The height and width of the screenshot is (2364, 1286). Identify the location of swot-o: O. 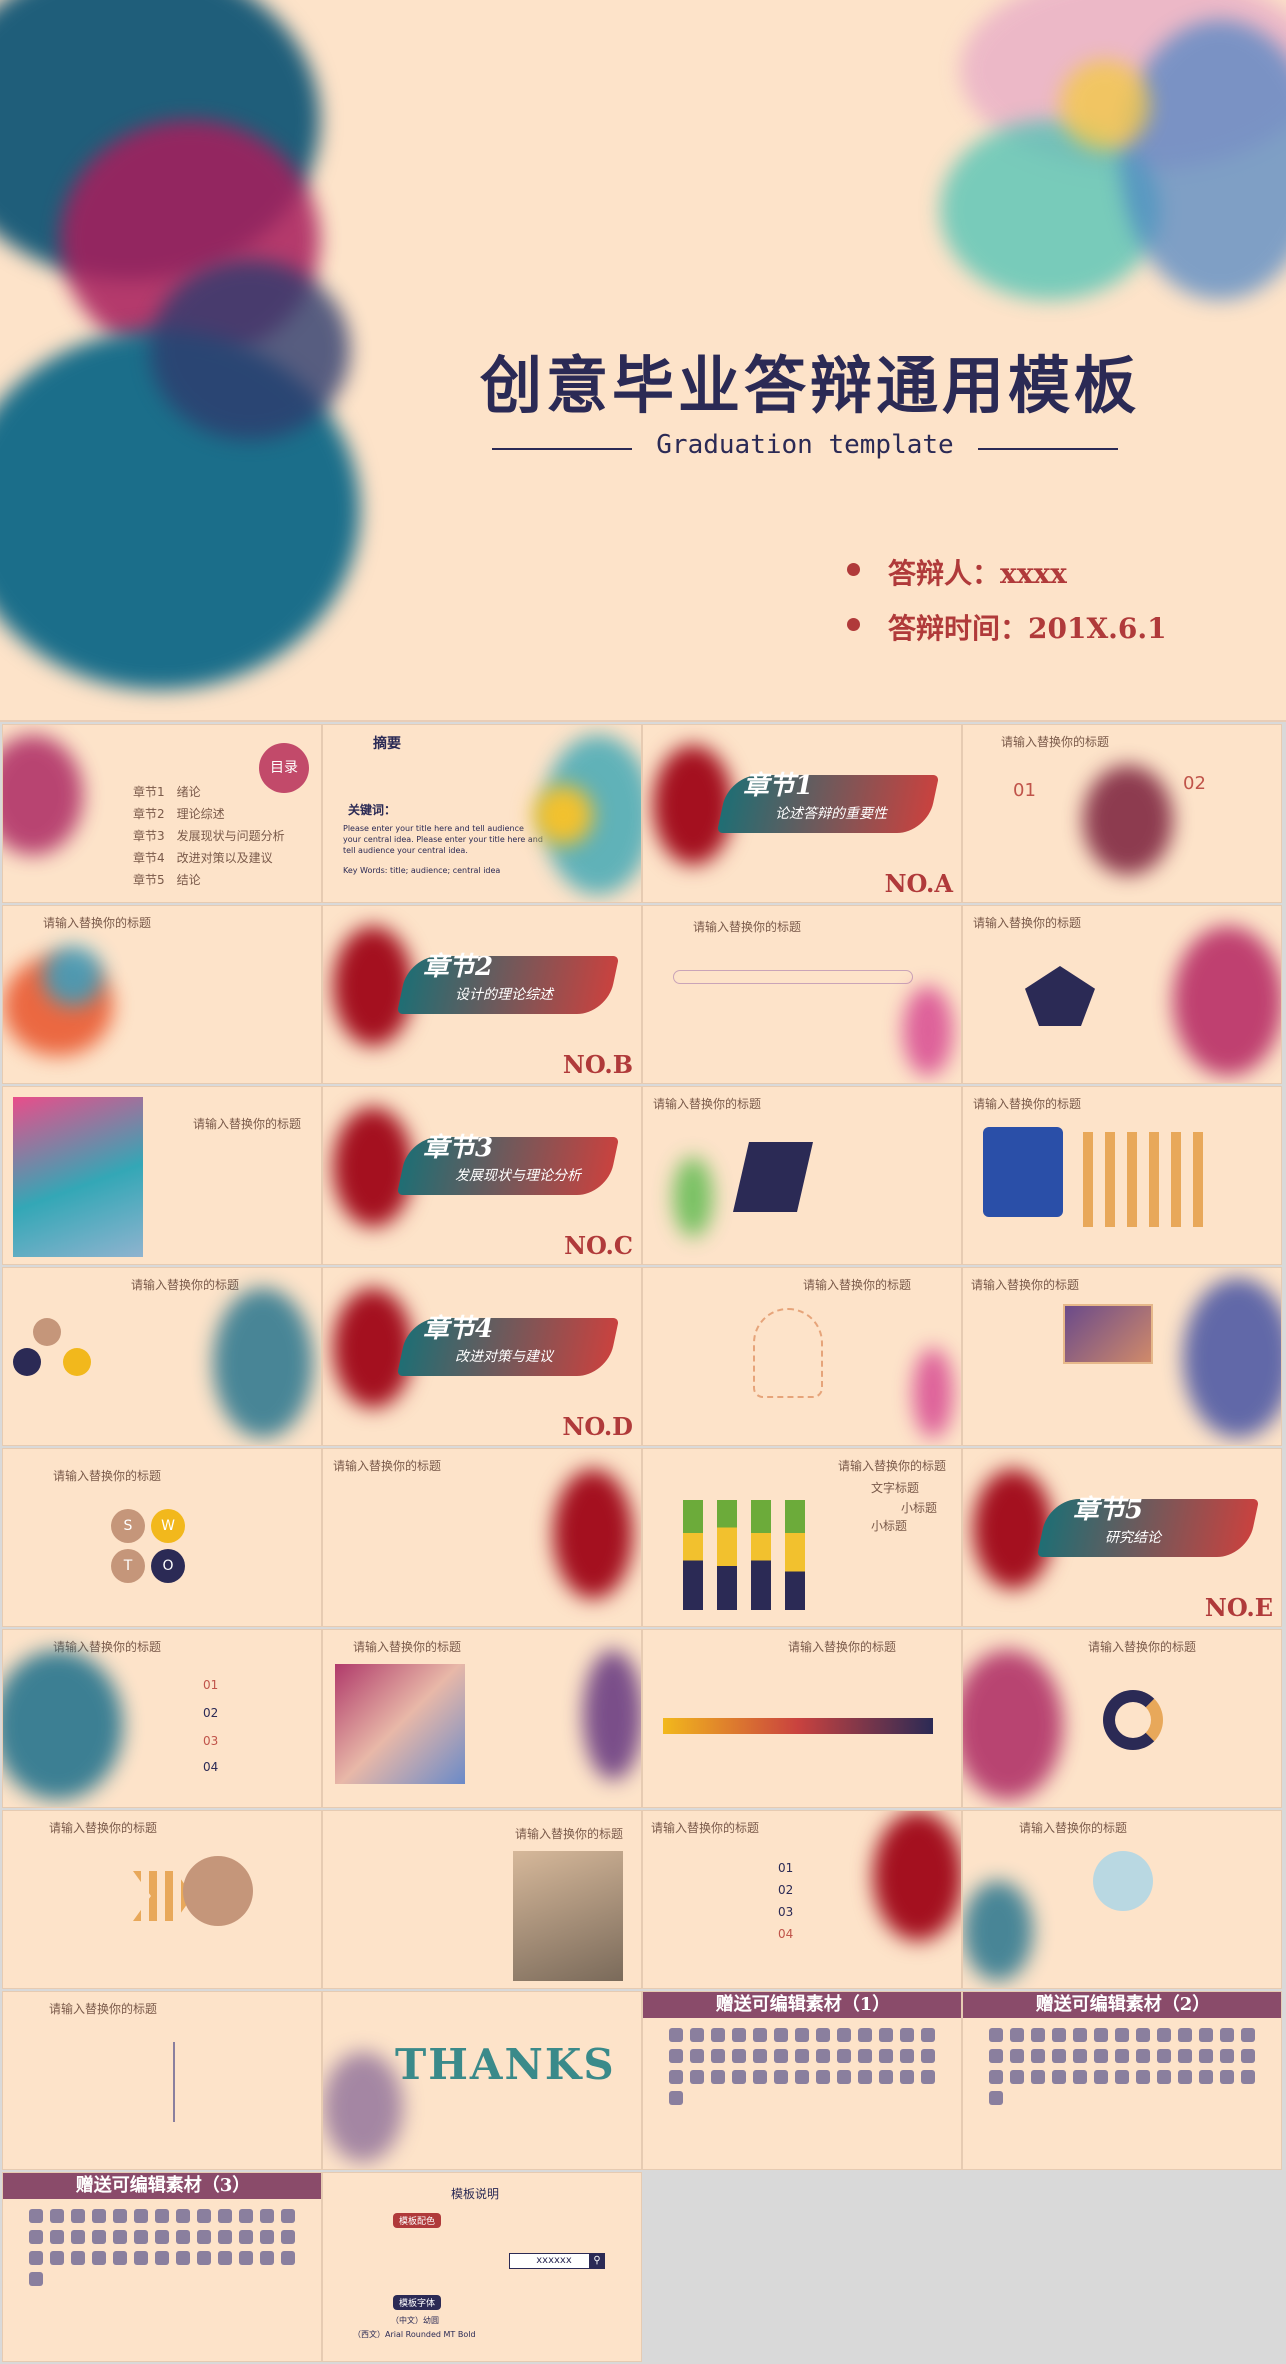
(168, 1566).